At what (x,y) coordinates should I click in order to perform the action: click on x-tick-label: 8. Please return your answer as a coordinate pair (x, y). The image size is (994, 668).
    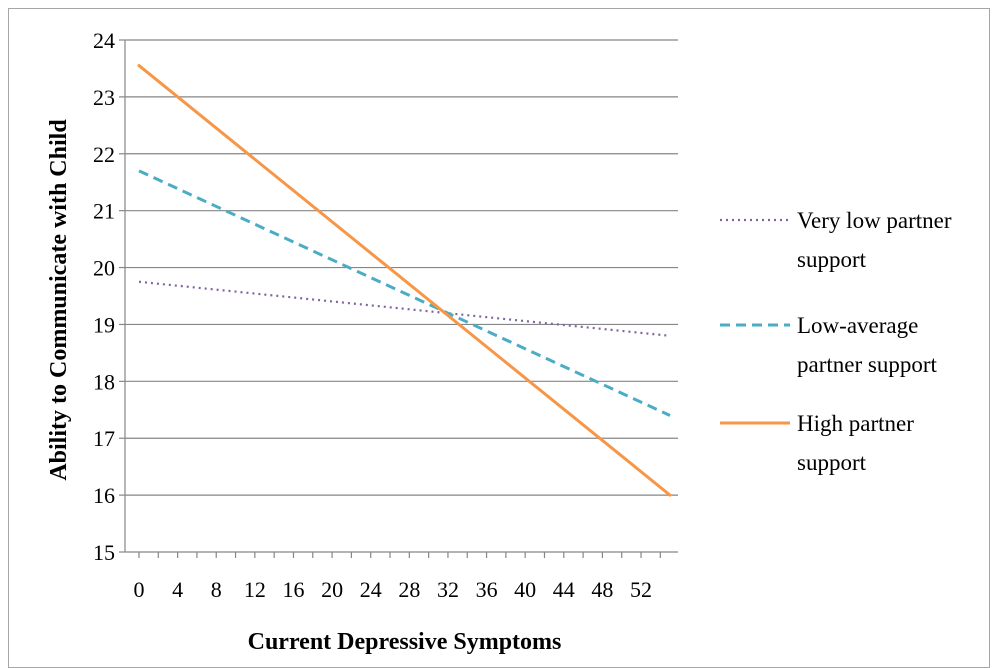
    Looking at the image, I should click on (216, 589).